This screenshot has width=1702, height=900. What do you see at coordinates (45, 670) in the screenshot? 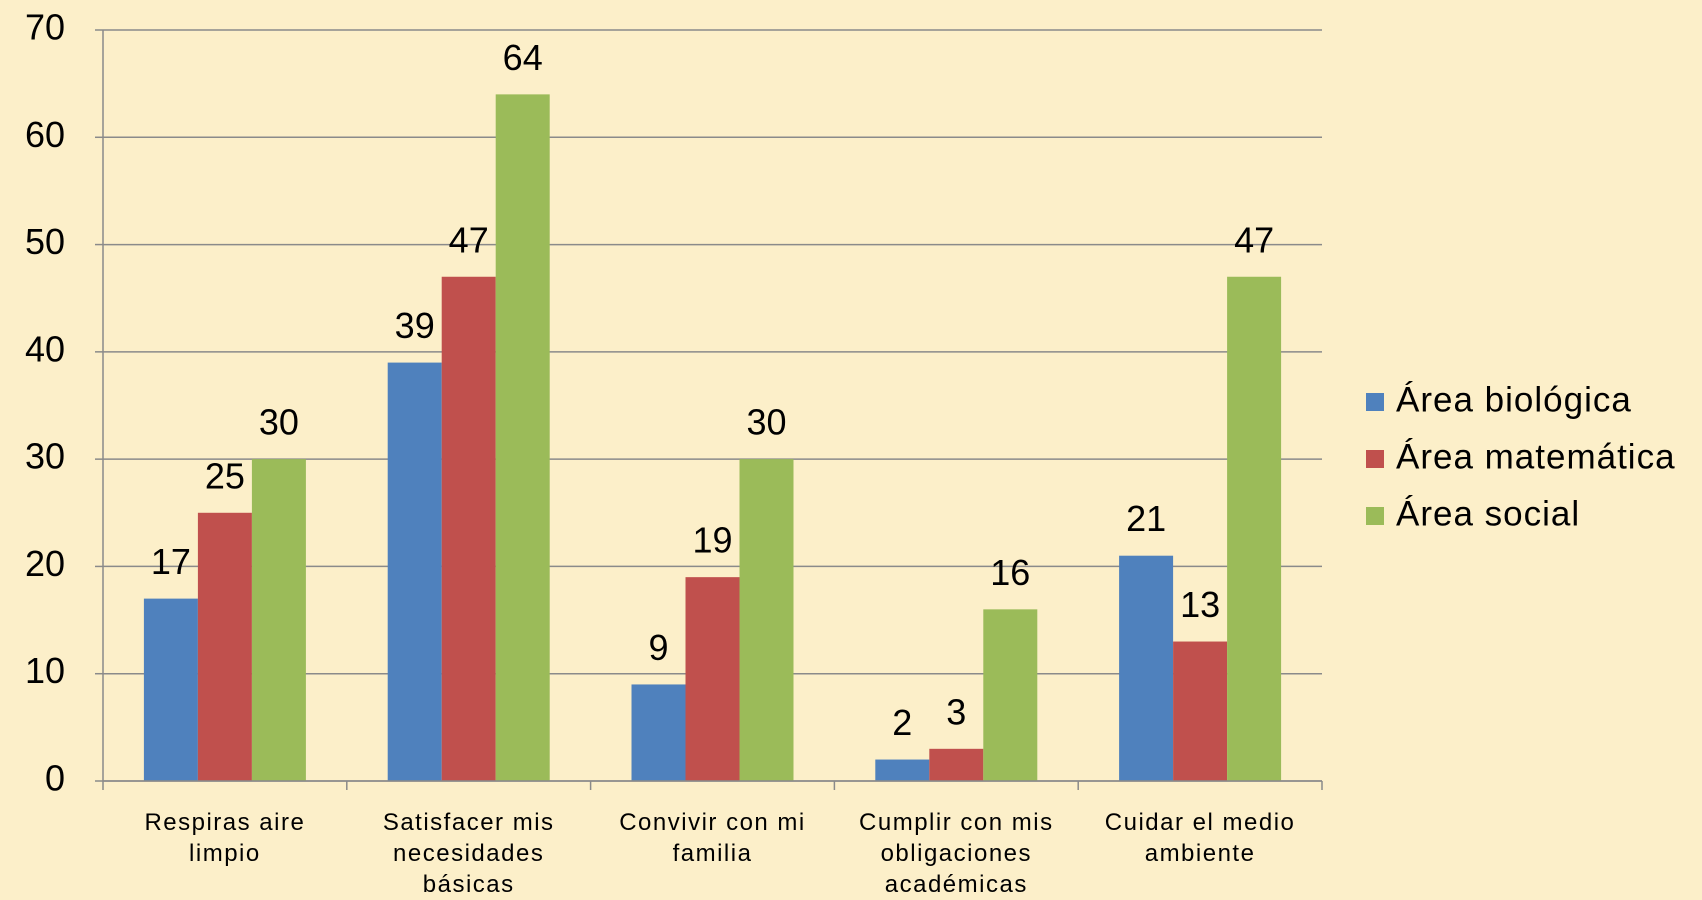
I see `y-tick-label: 10` at bounding box center [45, 670].